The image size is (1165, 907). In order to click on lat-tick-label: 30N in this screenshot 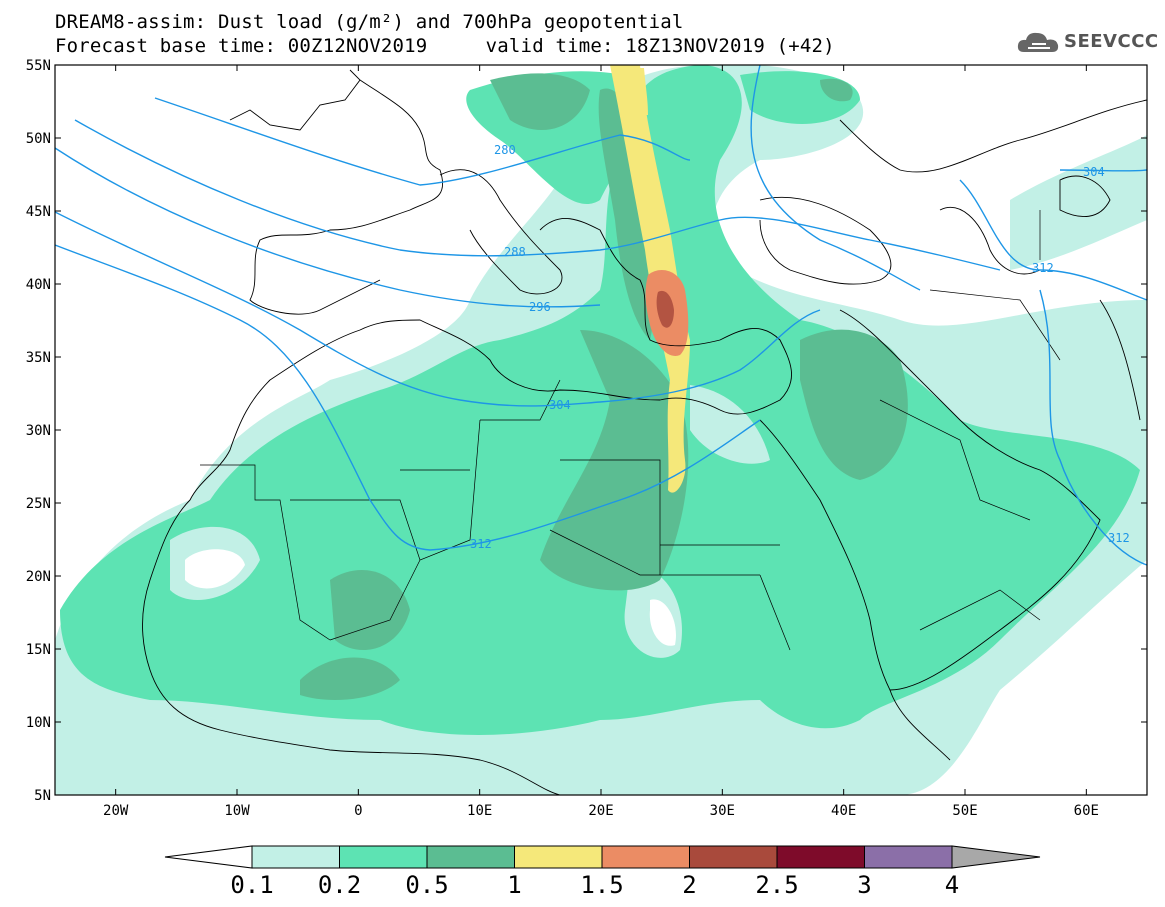, I will do `click(38, 431)`.